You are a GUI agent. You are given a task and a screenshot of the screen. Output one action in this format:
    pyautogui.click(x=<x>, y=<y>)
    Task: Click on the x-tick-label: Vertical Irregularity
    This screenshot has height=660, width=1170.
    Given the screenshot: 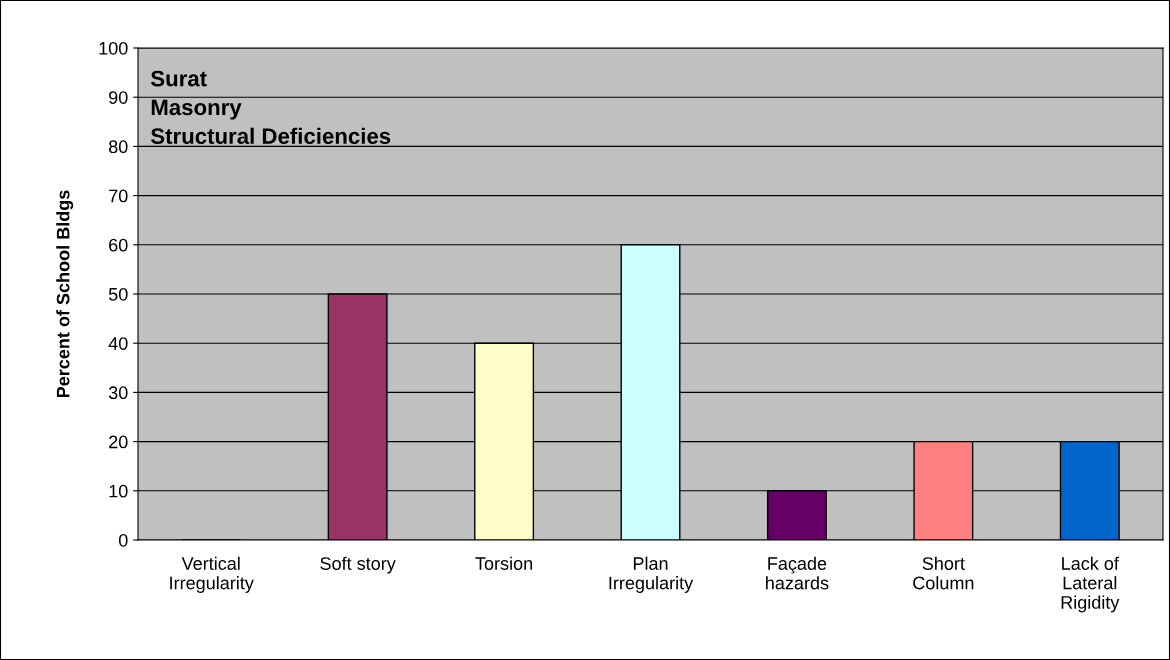 What is the action you would take?
    pyautogui.click(x=212, y=574)
    